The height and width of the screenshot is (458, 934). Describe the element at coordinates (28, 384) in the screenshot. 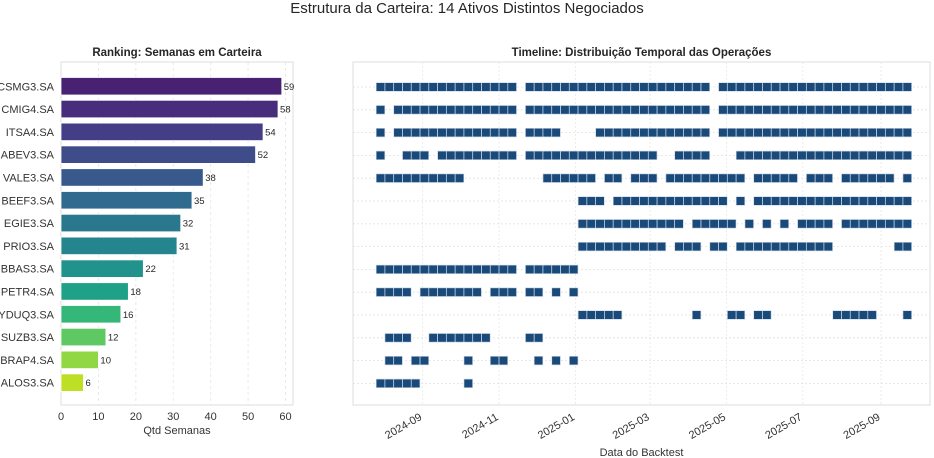

I see `ranking-y-tick: ALOS3.SA` at that location.